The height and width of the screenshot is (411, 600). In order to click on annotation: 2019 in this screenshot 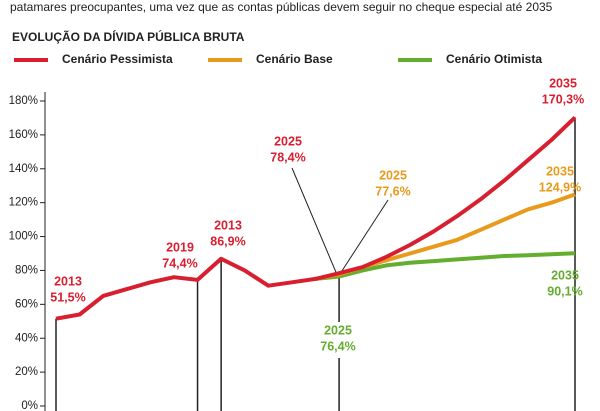, I will do `click(180, 247)`.